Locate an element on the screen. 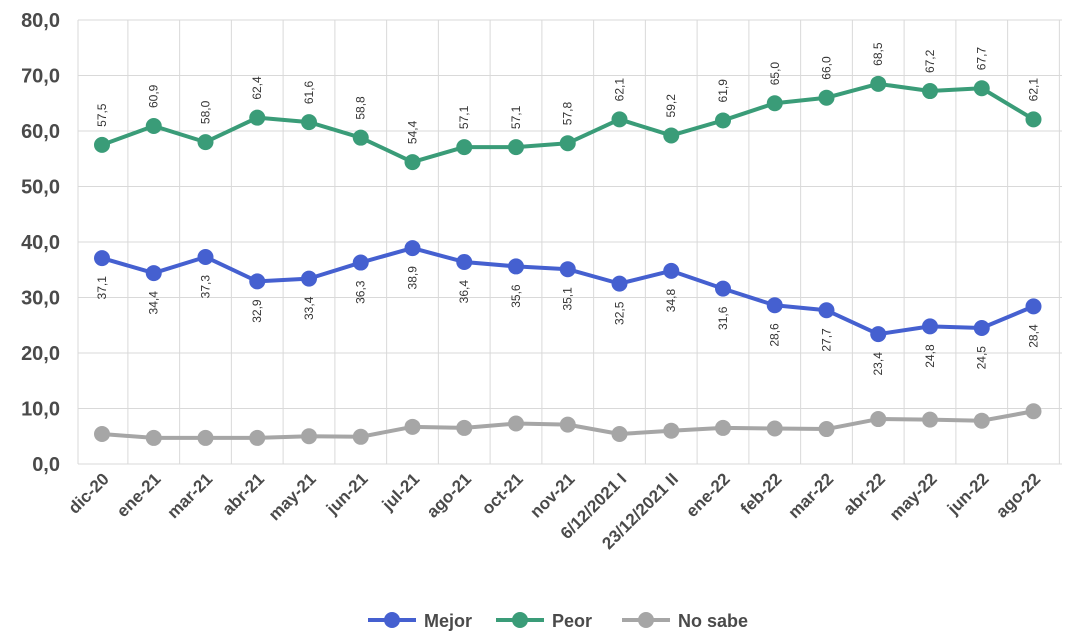  legend: Mejor Peor No sabe is located at coordinates (558, 621).